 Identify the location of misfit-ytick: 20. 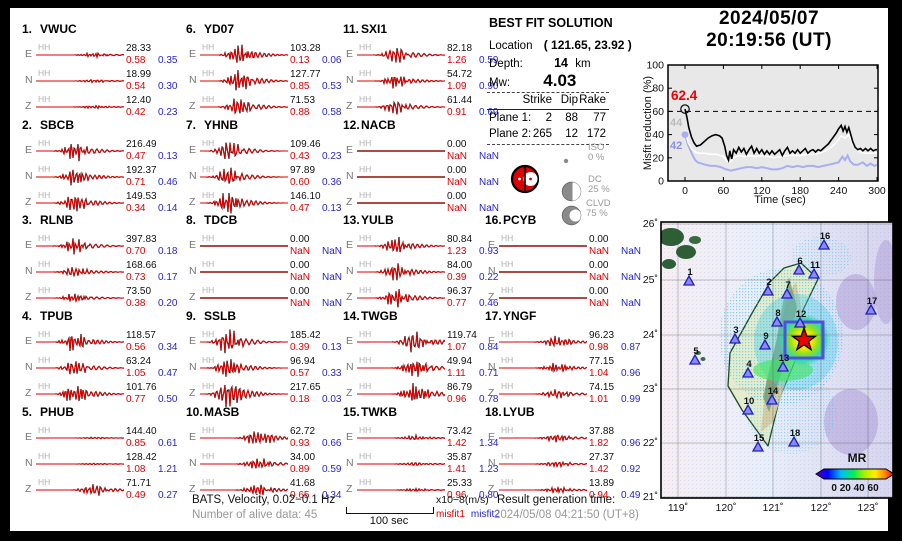
(658, 158).